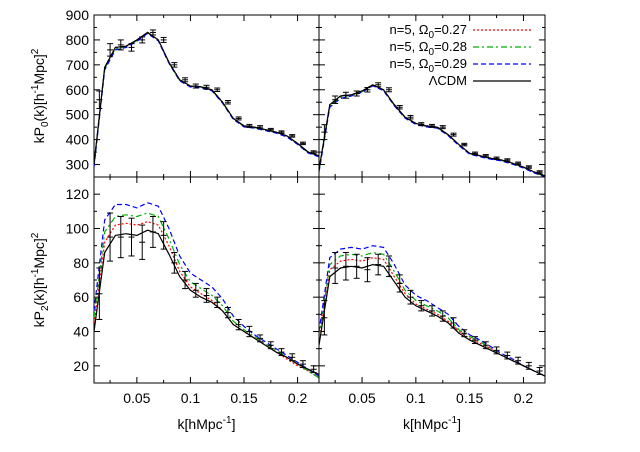 This screenshot has height=452, width=640. What do you see at coordinates (78, 15) in the screenshot?
I see `y-tick-label: 900` at bounding box center [78, 15].